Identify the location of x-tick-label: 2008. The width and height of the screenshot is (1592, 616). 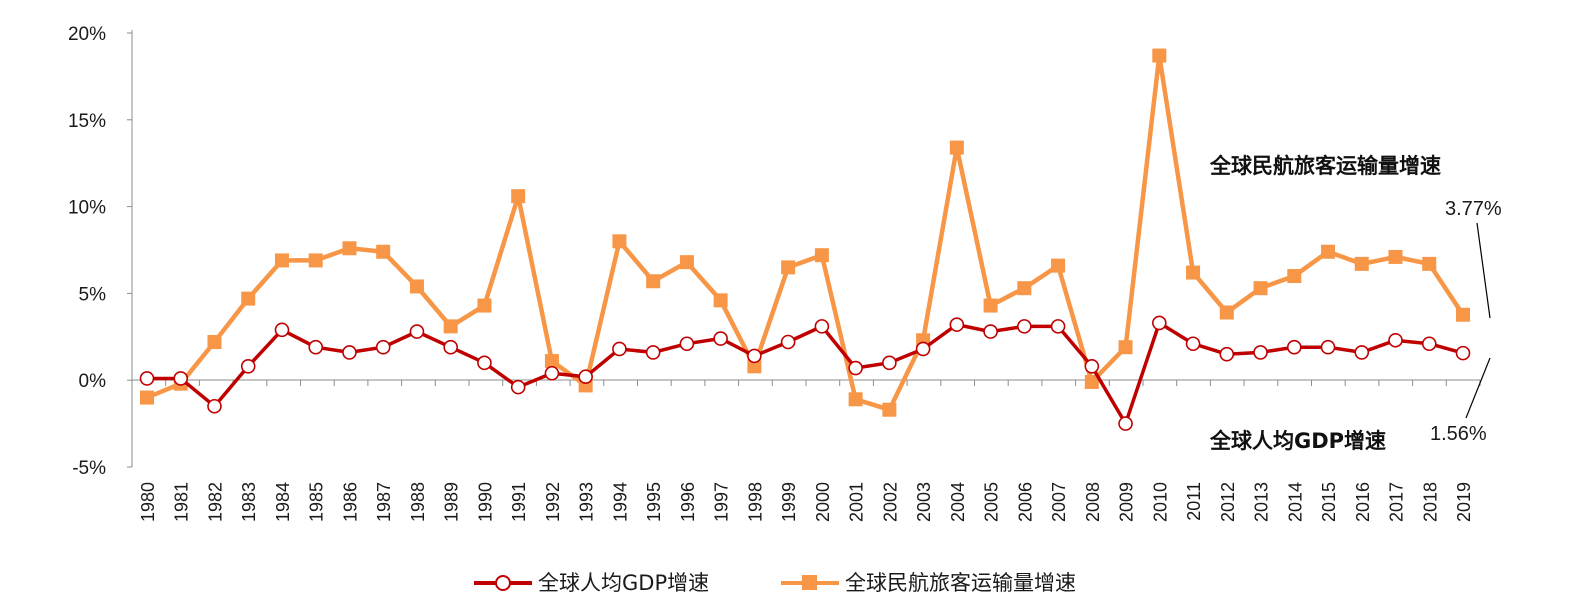
(1093, 502).